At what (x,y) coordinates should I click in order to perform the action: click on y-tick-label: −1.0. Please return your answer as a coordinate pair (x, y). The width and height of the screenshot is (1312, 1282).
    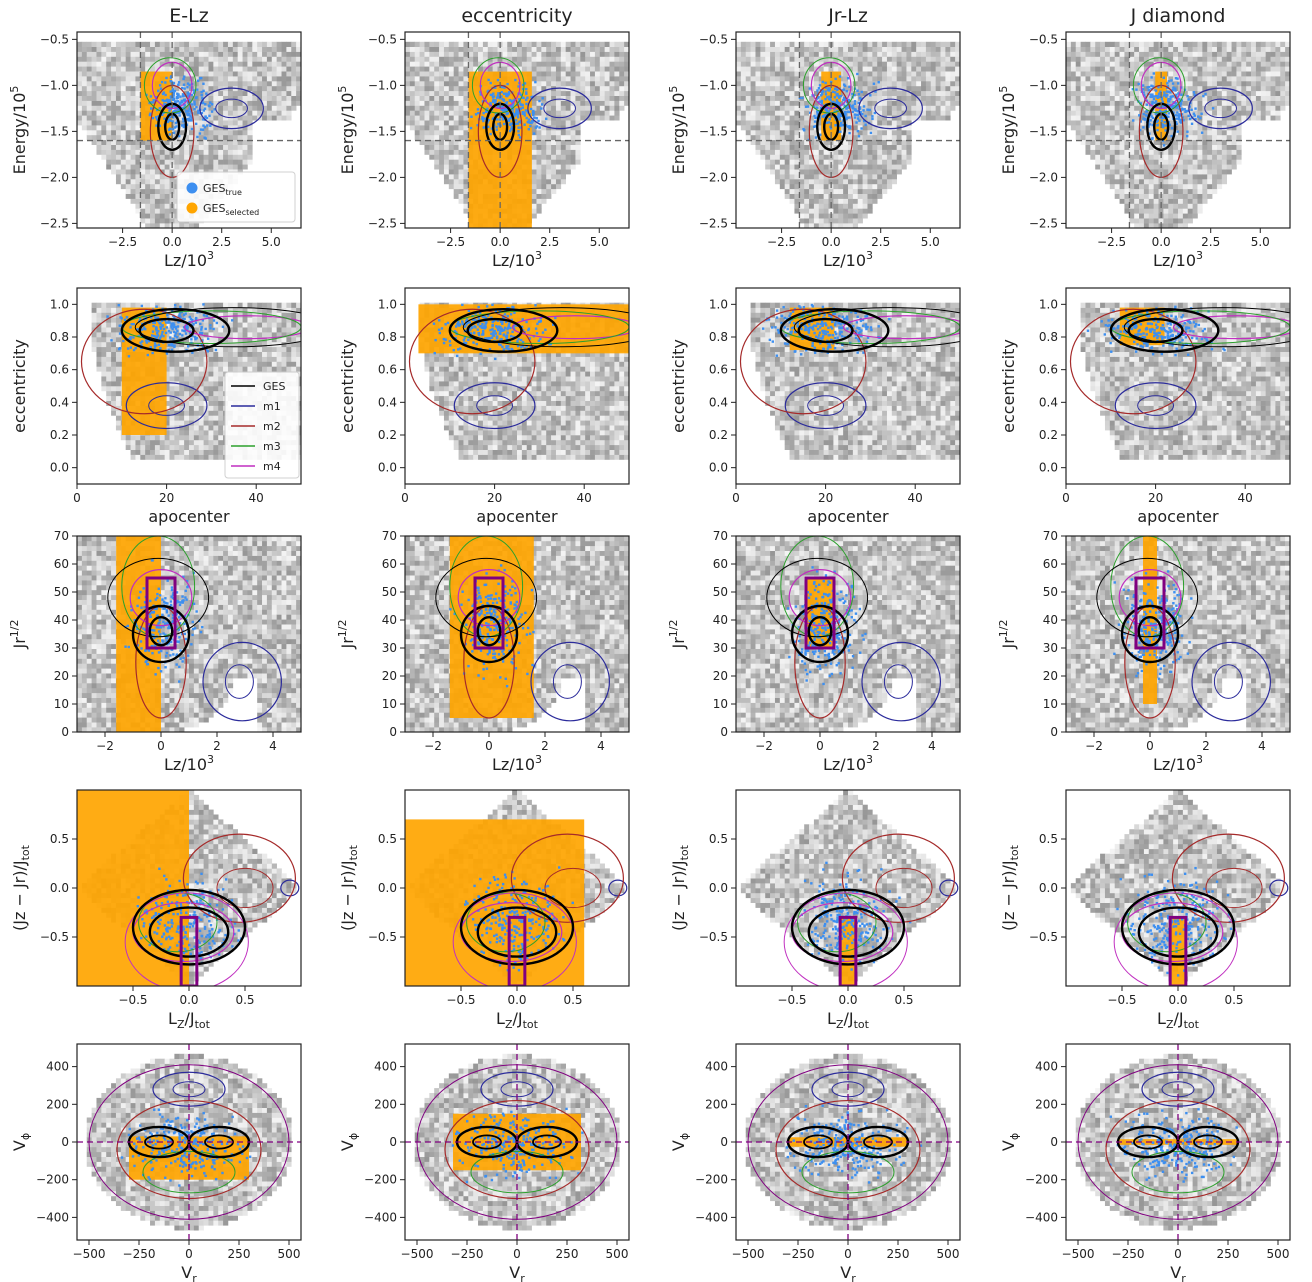
    Looking at the image, I should click on (382, 85).